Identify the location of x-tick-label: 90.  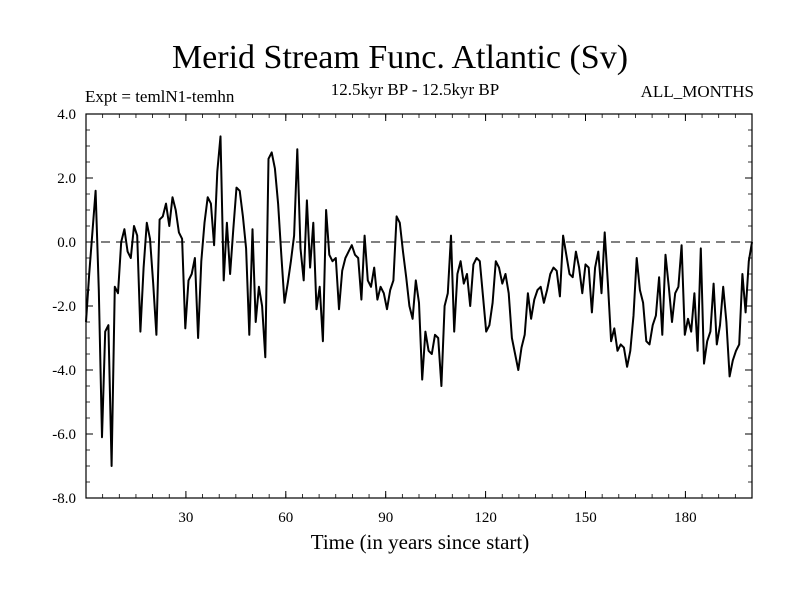
(385, 518).